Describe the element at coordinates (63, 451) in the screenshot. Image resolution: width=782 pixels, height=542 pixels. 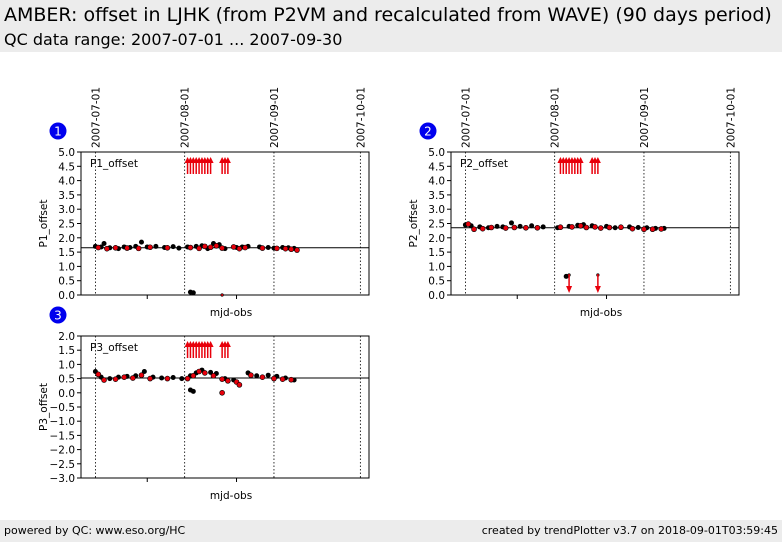
I see `y-tick-label: −2.0` at that location.